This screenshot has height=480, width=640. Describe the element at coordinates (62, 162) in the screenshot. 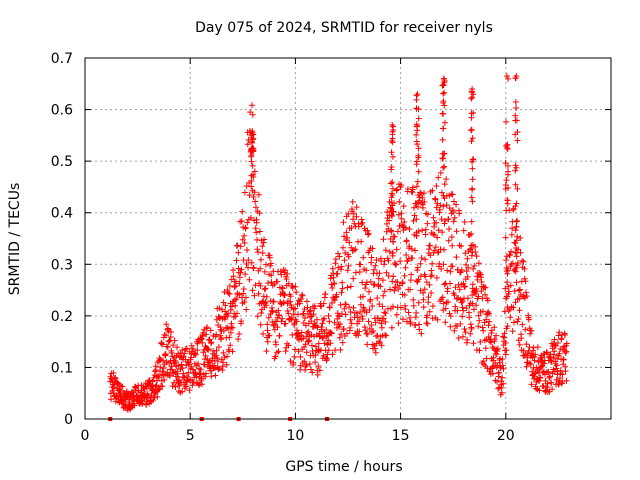

I see `y-tick-label: 0.5` at that location.